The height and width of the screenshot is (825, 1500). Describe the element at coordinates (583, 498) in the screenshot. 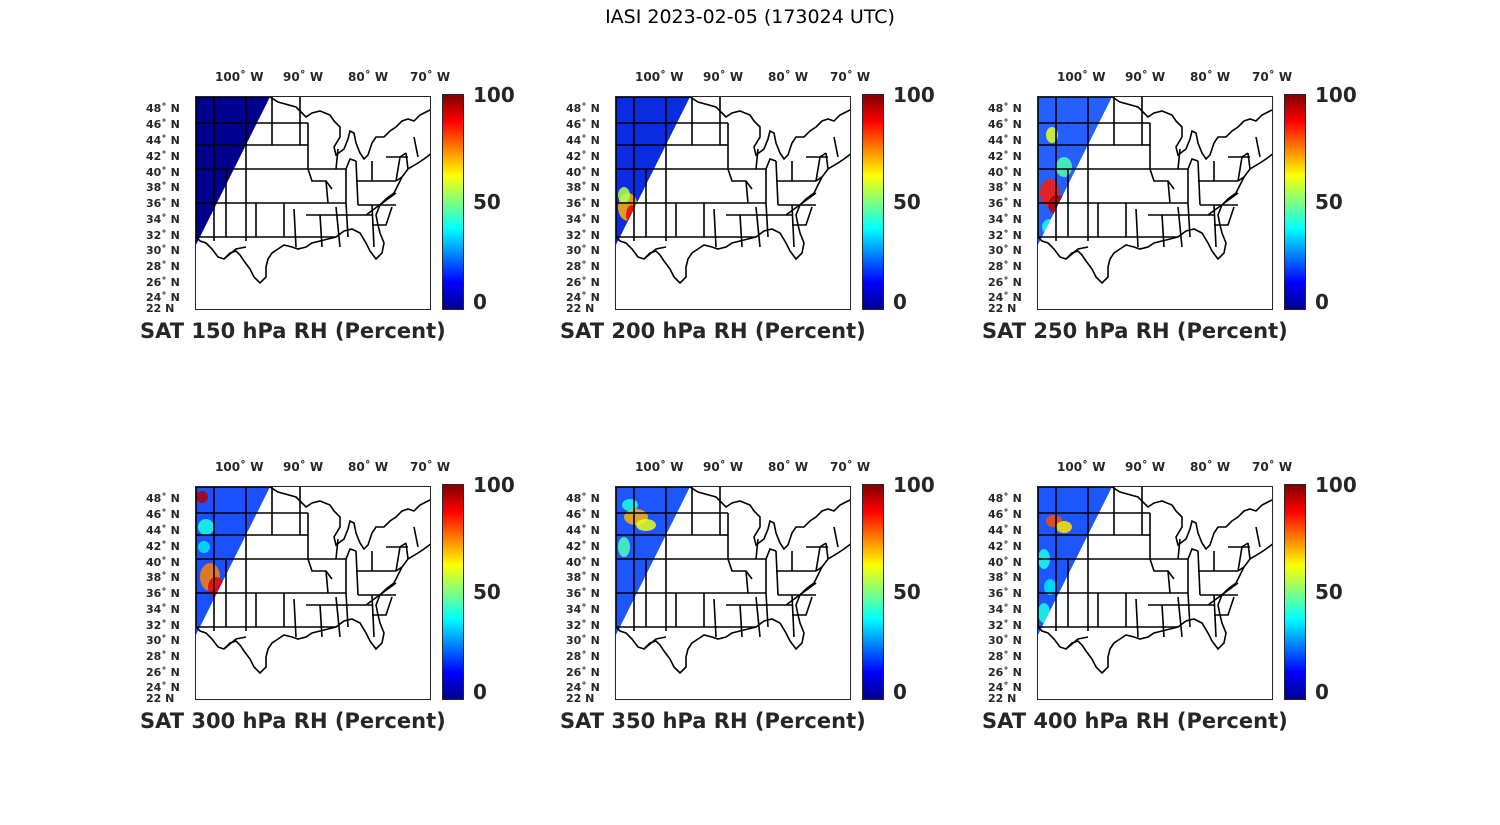

I see `lat-tick-label: 48˚ N` at that location.